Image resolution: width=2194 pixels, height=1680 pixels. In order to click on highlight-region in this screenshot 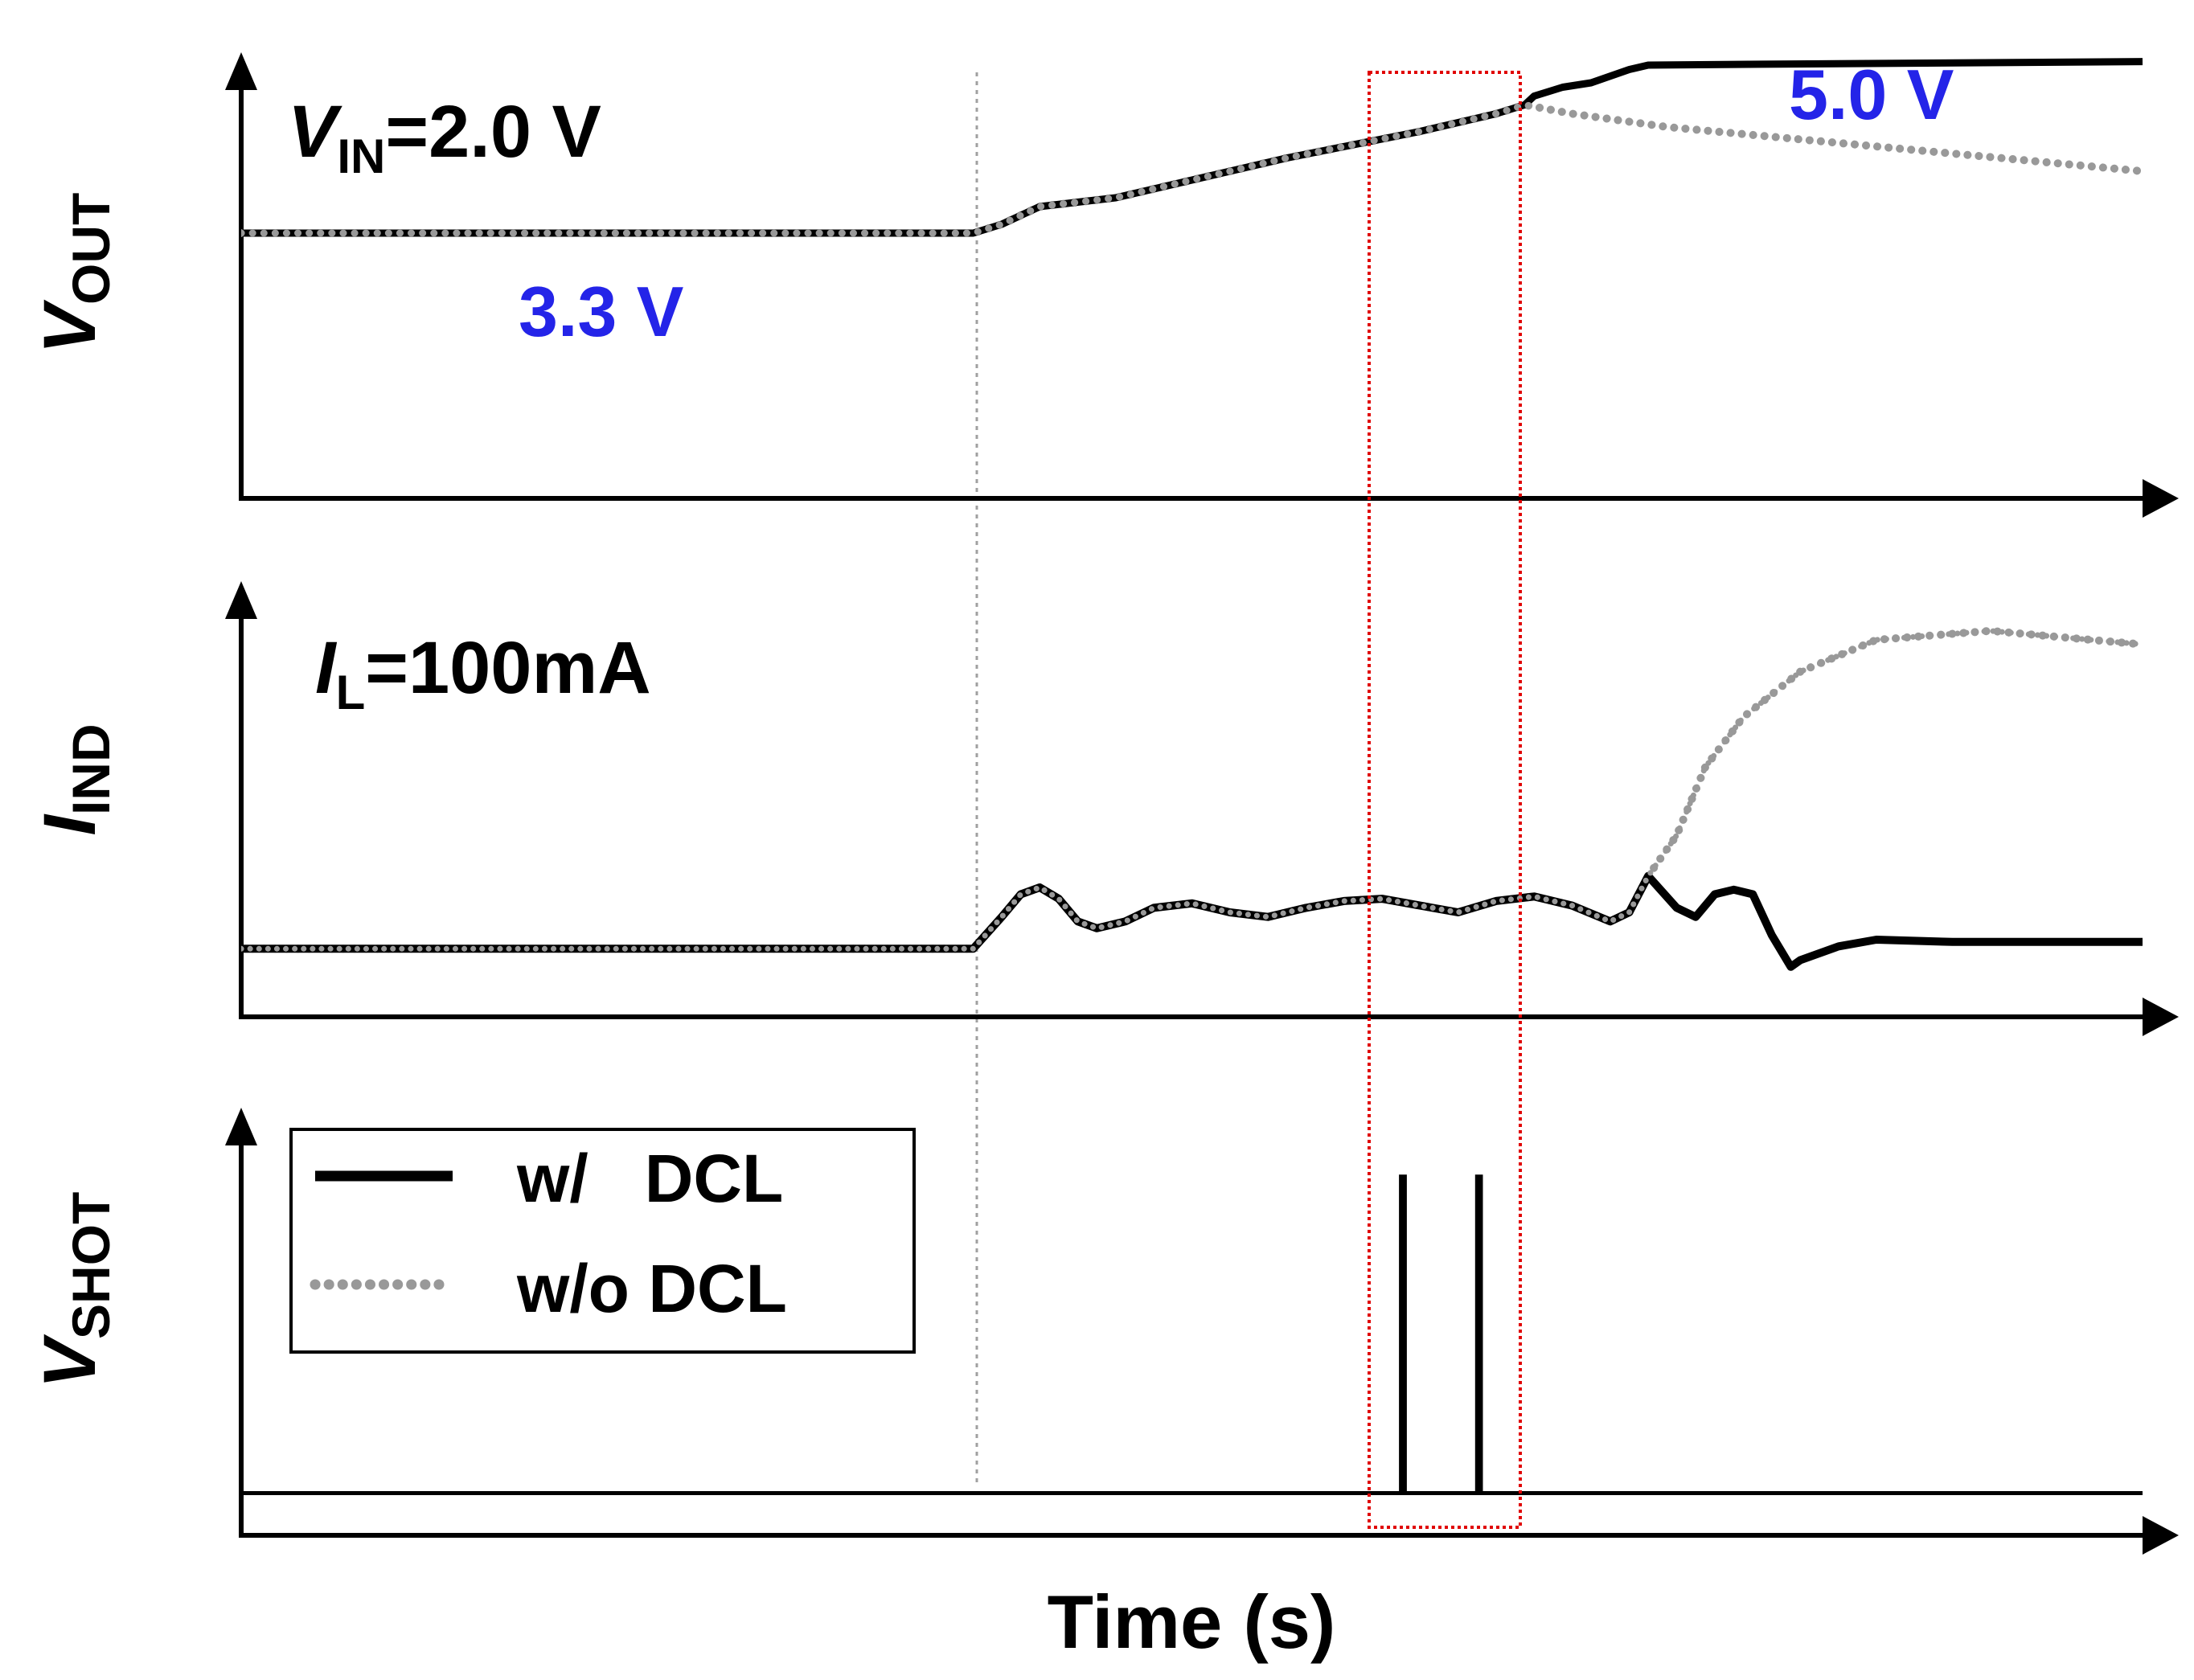, I will do `click(1445, 800)`.